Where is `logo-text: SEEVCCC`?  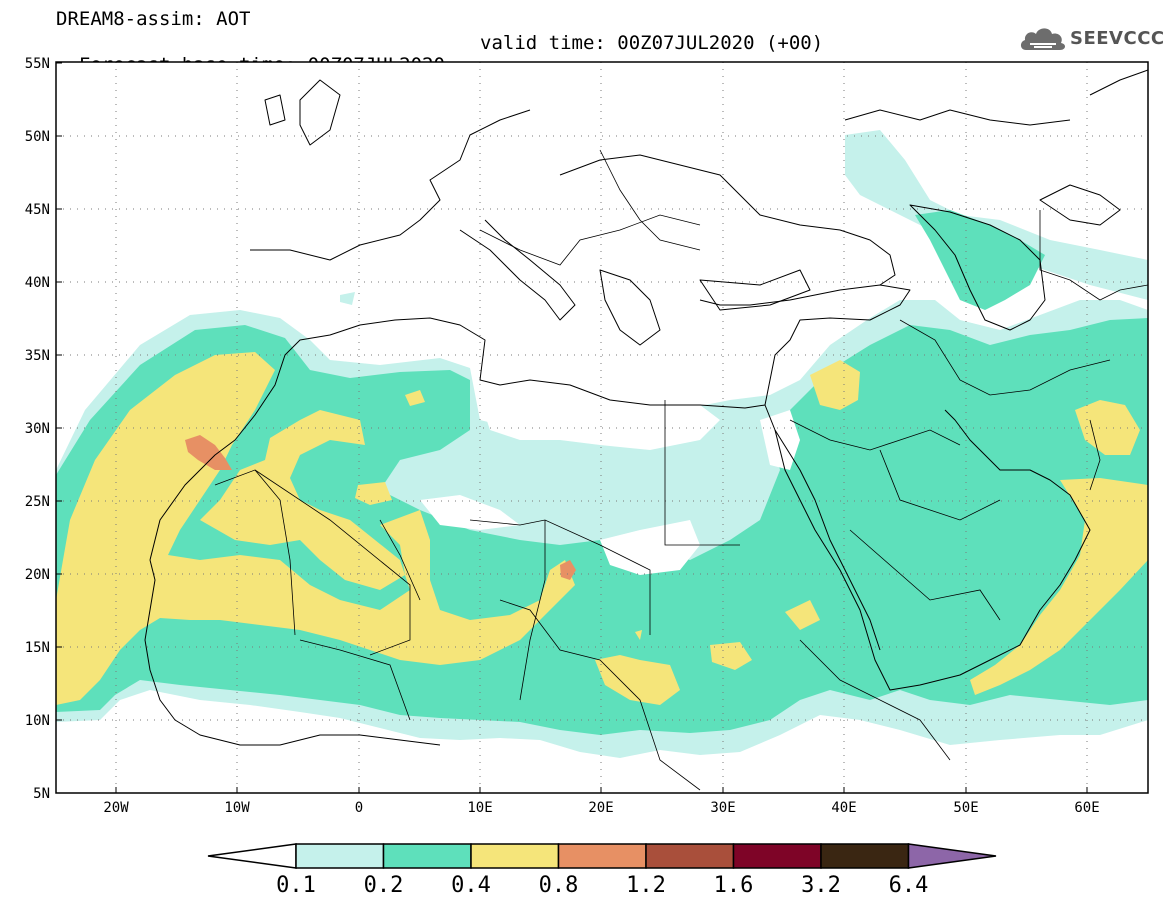 logo-text: SEEVCCC is located at coordinates (1117, 38).